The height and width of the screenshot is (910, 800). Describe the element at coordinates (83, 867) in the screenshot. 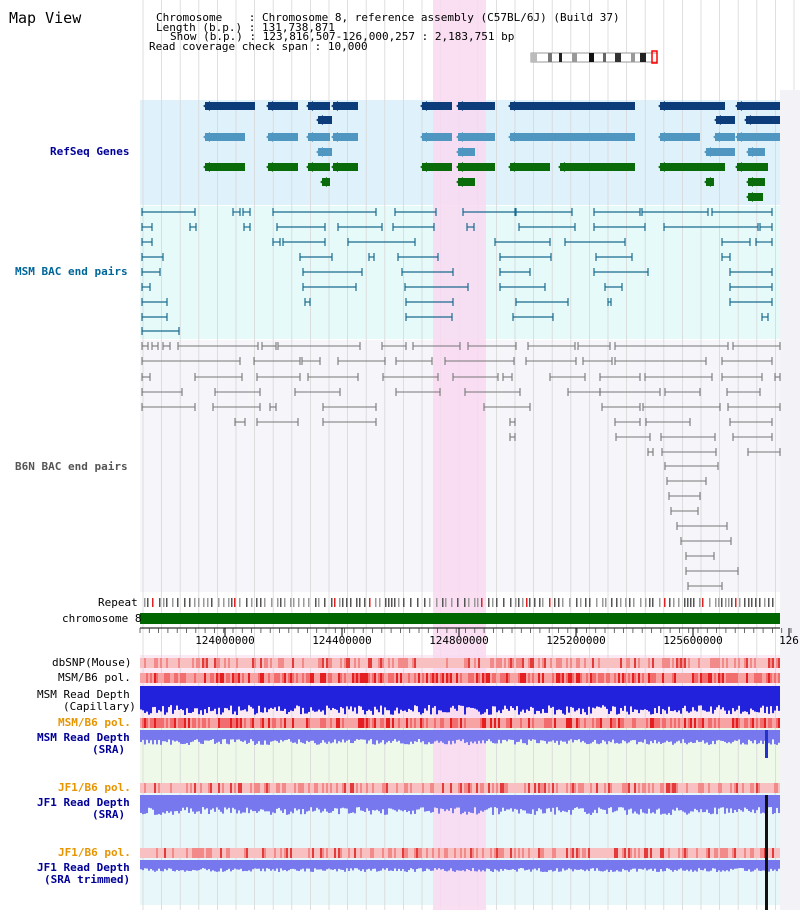

I see `track-label-jf1-read-depth-trim: JF1 Read Depth` at that location.